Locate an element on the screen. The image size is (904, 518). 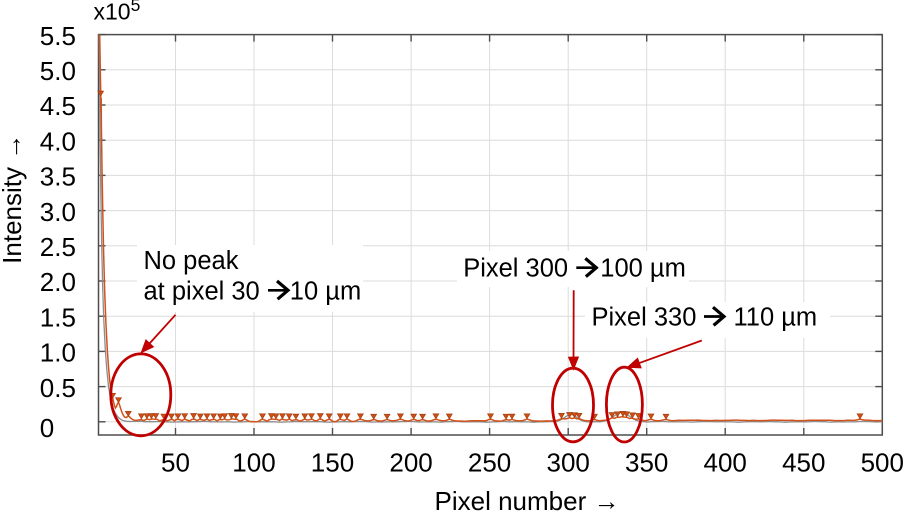
svg-text: 450 is located at coordinates (803, 463).